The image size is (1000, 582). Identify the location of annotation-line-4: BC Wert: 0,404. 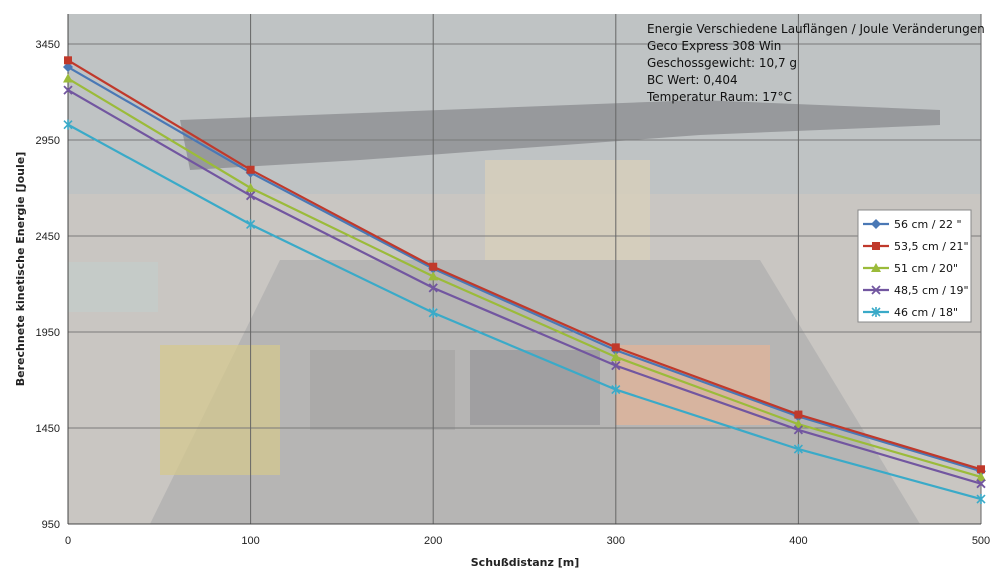
(692, 80).